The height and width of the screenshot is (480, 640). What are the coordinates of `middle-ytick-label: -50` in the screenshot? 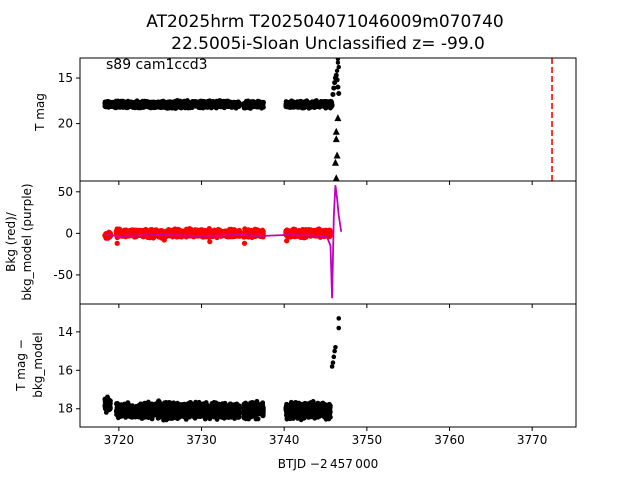 It's located at (63, 275).